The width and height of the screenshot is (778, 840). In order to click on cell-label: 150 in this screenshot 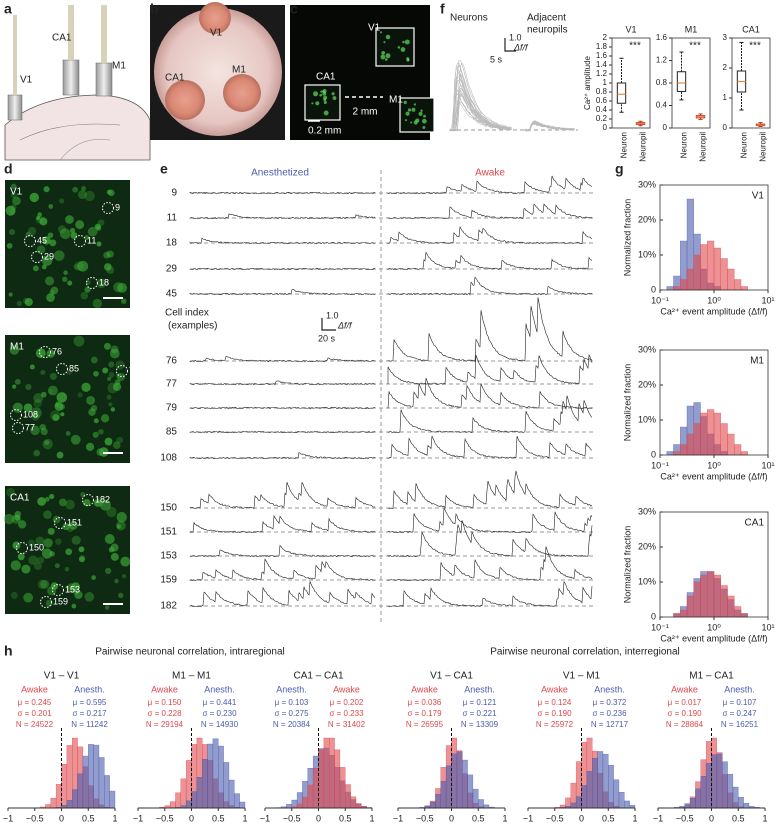, I will do `click(36, 547)`.